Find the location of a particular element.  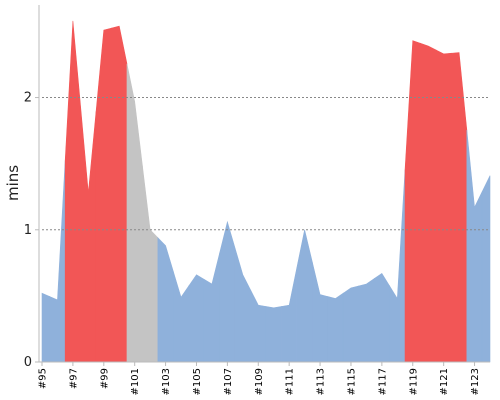

x-tick-label: #103 is located at coordinates (166, 381).